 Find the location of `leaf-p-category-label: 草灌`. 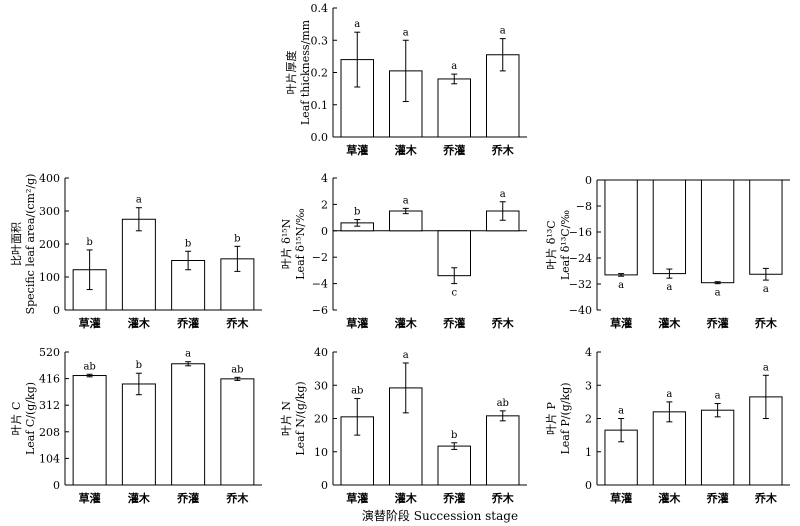

leaf-p-category-label: 草灌 is located at coordinates (621, 498).